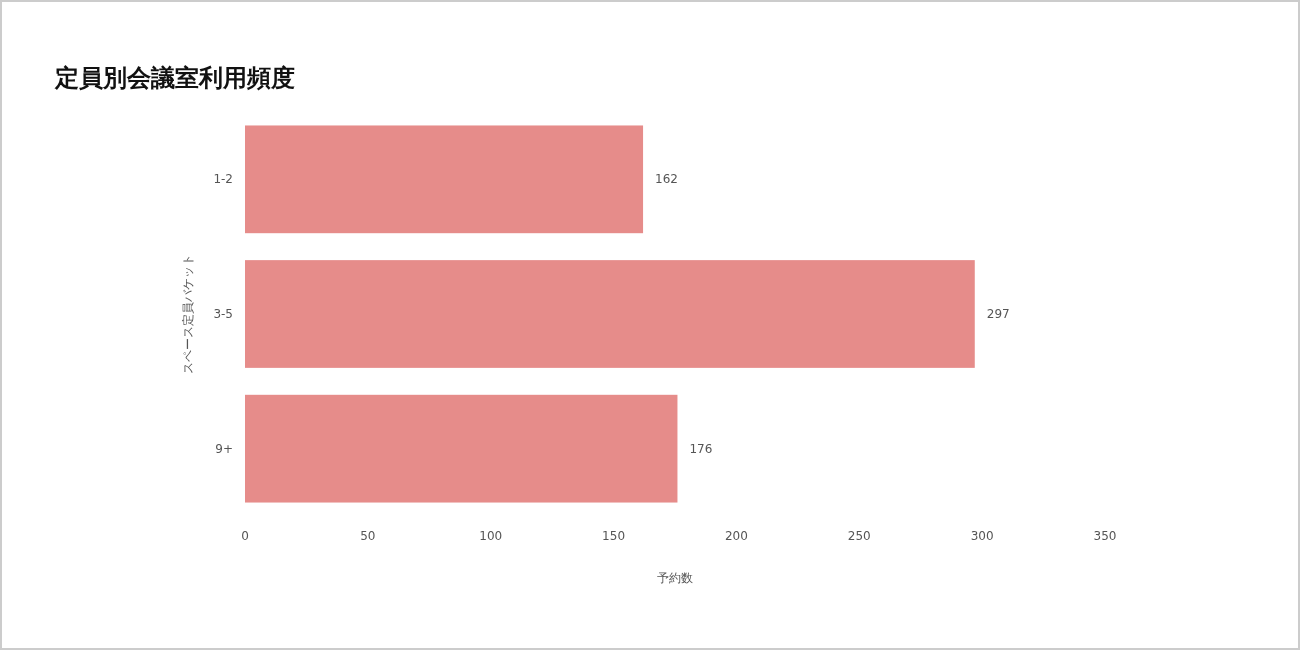 The height and width of the screenshot is (650, 1300). I want to click on y-tick-label: 1-2, so click(223, 179).